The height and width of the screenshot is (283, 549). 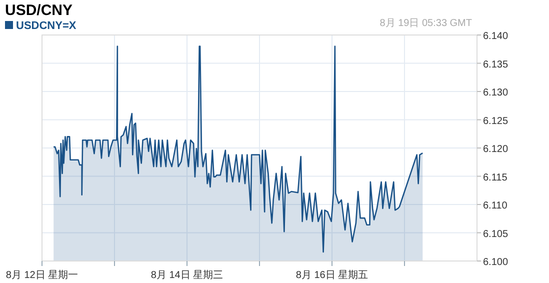 I want to click on x-tick-label: 8月 14日 星期三, so click(x=187, y=275).